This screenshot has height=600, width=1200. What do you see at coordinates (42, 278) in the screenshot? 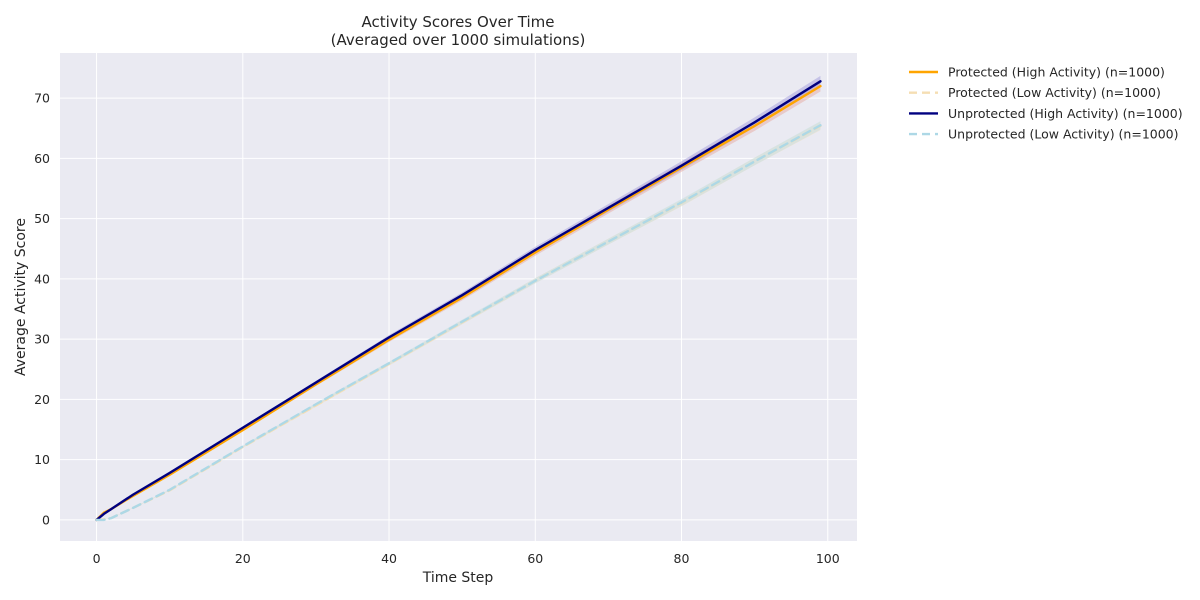
I see `y-tick-label: 40` at bounding box center [42, 278].